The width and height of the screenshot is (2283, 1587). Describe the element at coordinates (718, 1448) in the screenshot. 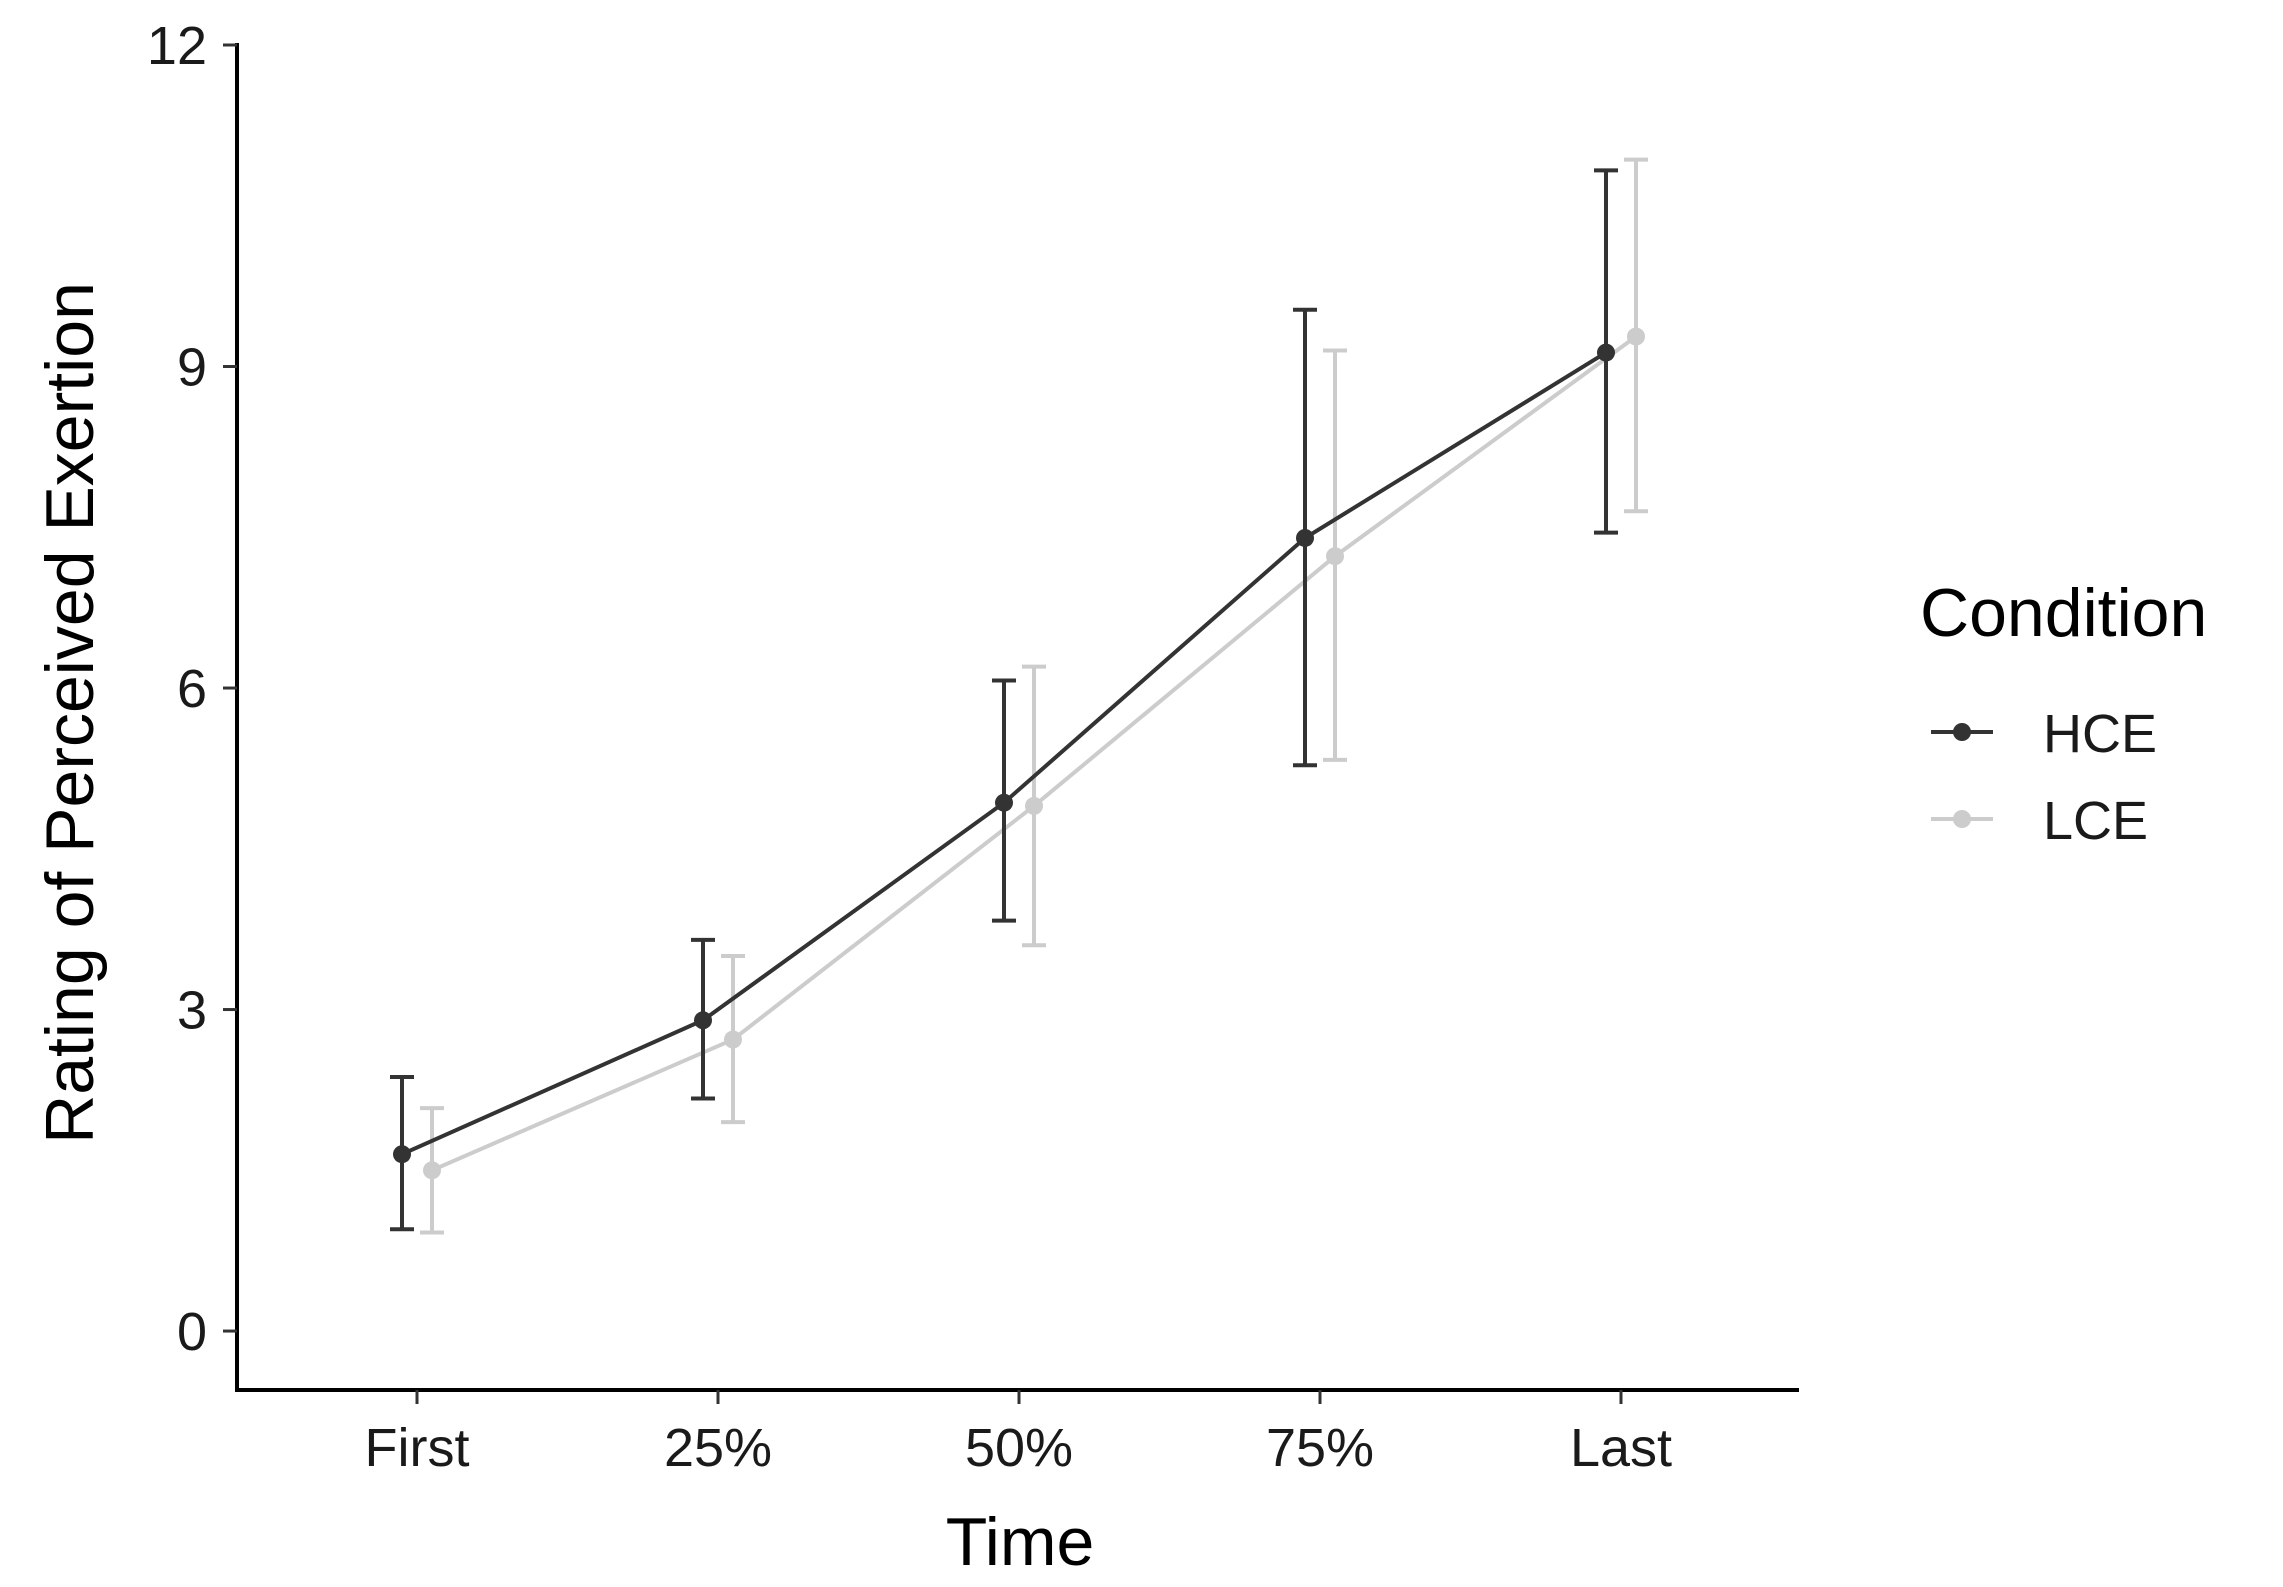

I see `x-tick-label: 25%` at that location.